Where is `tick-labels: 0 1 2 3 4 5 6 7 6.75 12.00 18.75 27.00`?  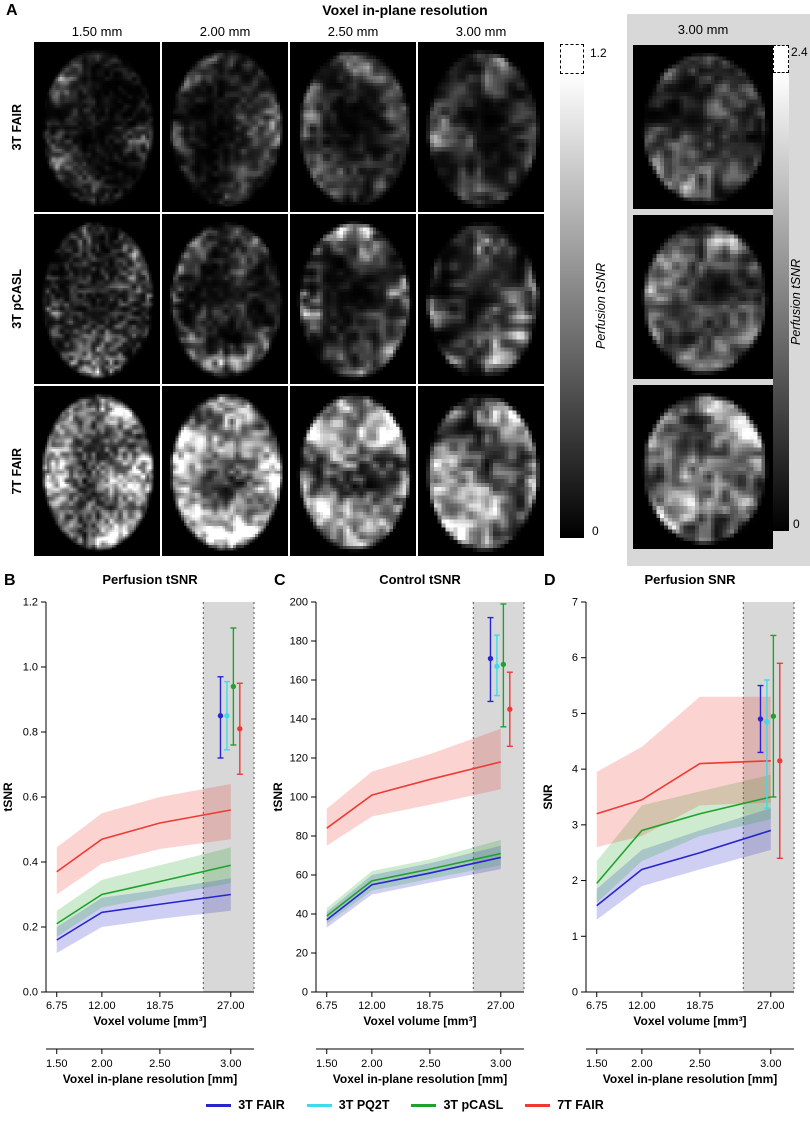 tick-labels: 0 1 2 3 4 5 6 7 6.75 12.00 18.75 27.00 is located at coordinates (678, 805).